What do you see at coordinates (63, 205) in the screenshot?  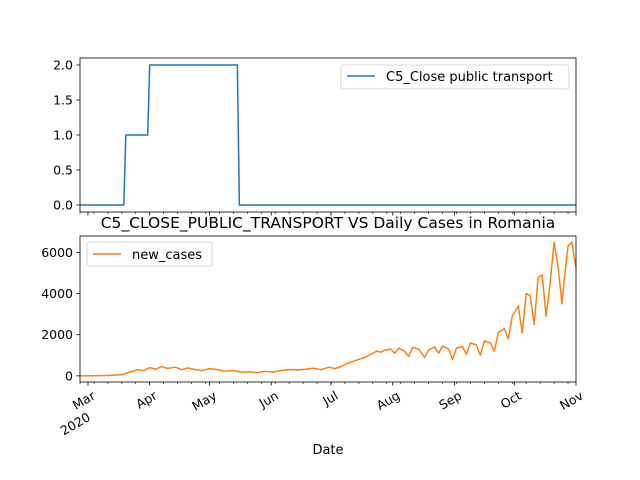 I see `y-tick-label-0-0: 0.0` at bounding box center [63, 205].